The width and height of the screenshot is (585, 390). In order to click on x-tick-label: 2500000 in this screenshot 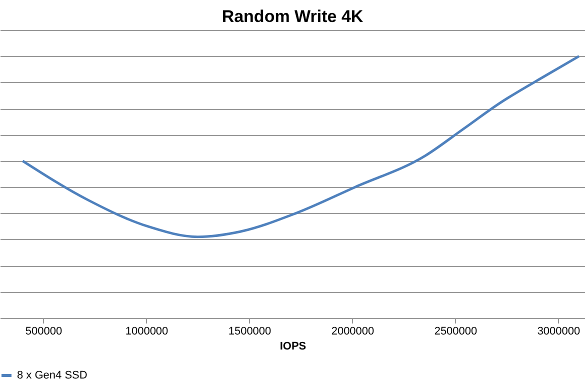, I will do `click(456, 332)`.